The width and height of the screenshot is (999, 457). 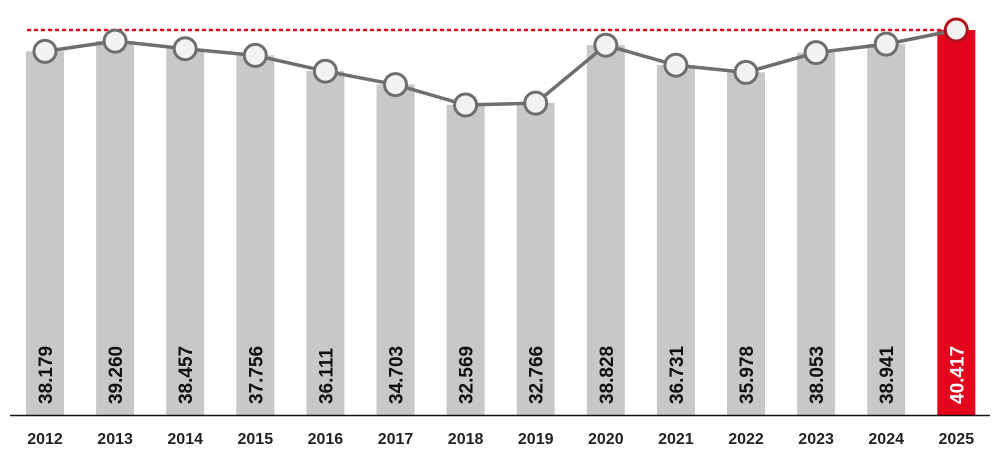 What do you see at coordinates (675, 240) in the screenshot?
I see `bar-2021` at bounding box center [675, 240].